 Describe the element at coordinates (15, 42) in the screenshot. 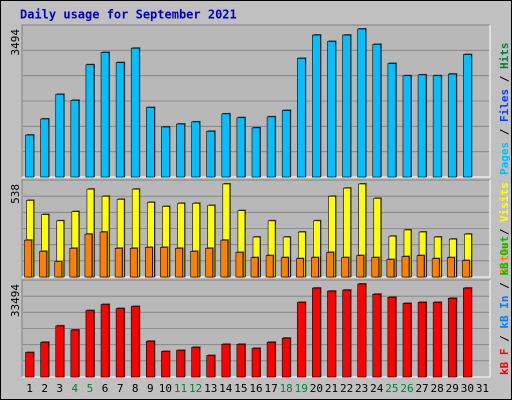

I see `y-tick-label: 3494` at that location.